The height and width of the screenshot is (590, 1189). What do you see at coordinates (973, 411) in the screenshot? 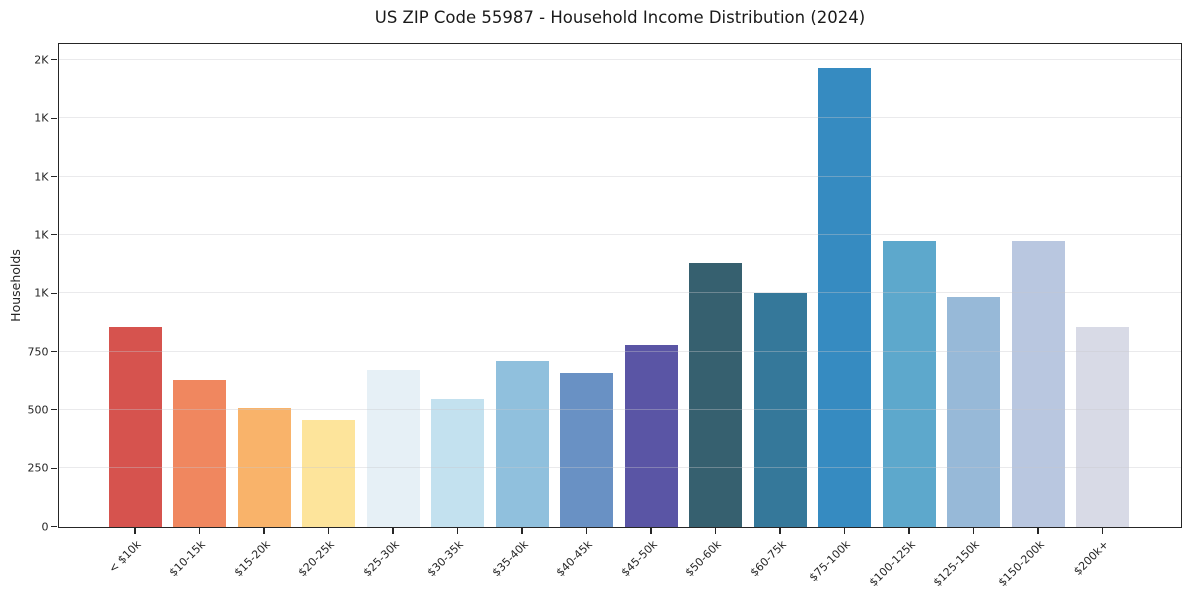
I see `bar-125-150k` at bounding box center [973, 411].